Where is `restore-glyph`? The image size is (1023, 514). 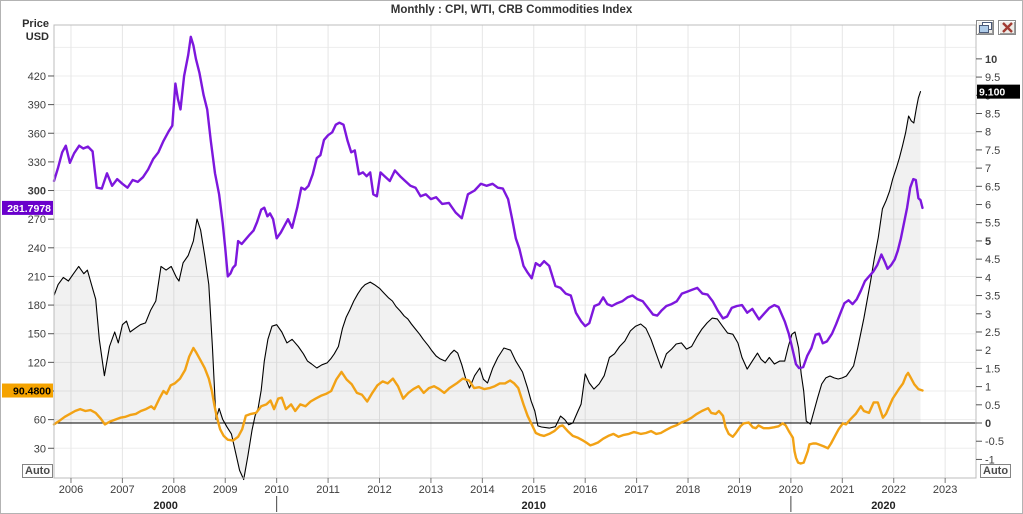 restore-glyph is located at coordinates (985, 27).